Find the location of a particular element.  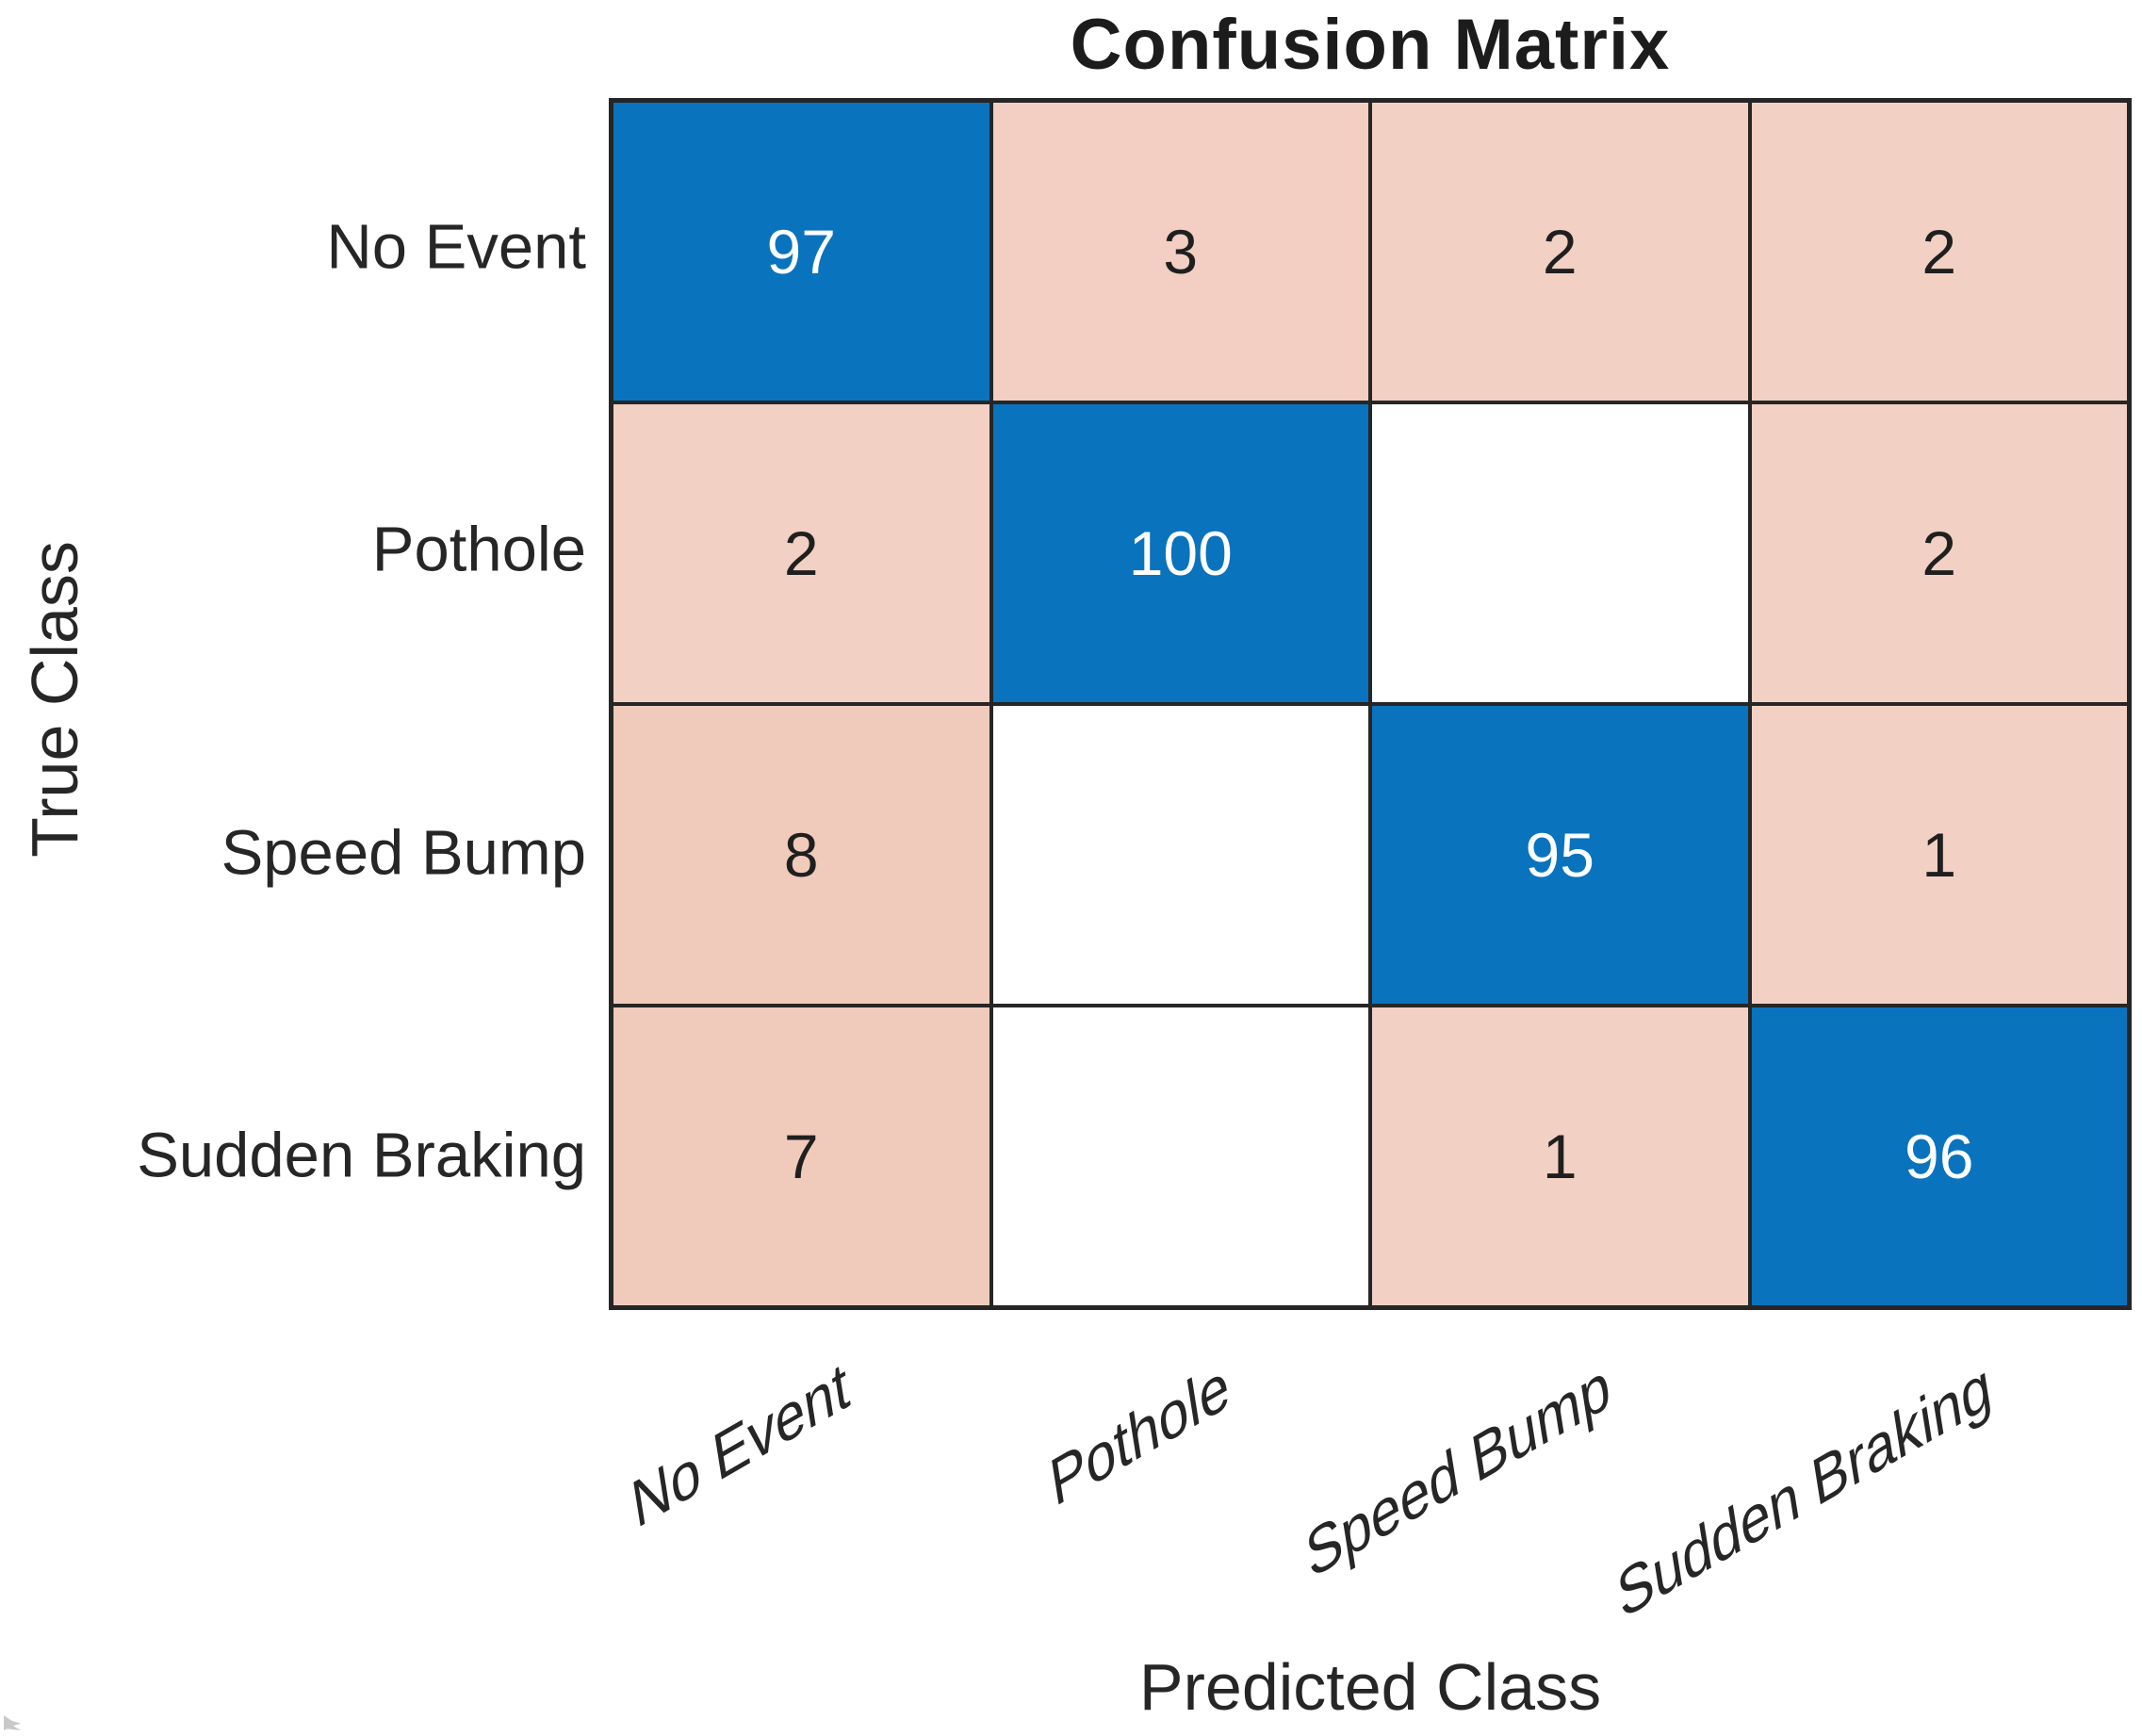

x-axis-label: Predicted Class is located at coordinates (1370, 1687).